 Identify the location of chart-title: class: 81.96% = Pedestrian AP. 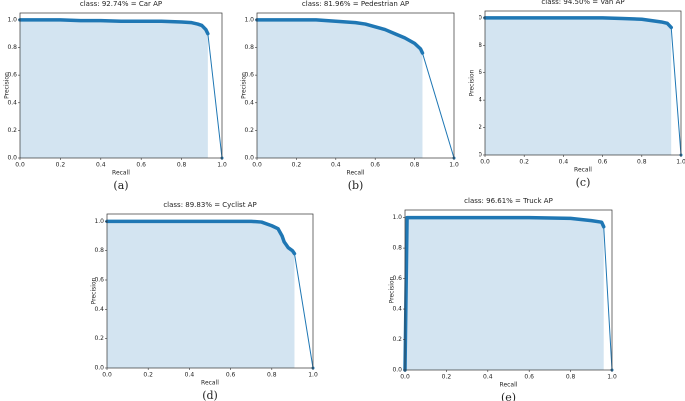
(355, 4).